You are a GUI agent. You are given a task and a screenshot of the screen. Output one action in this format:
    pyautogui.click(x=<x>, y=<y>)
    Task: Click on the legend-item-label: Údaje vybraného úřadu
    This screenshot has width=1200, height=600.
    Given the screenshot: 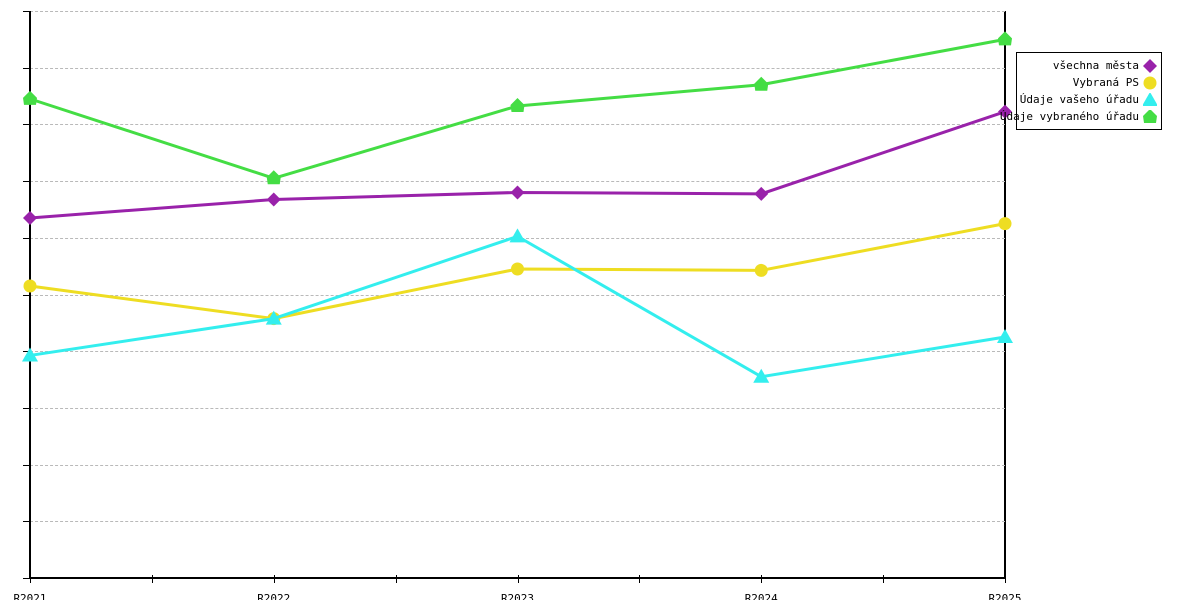 What is the action you would take?
    pyautogui.click(x=1069, y=116)
    